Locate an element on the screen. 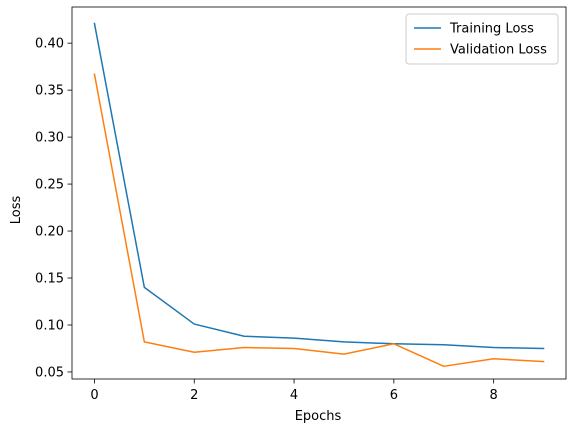  y-tick-label: 0.10 is located at coordinates (49, 325).